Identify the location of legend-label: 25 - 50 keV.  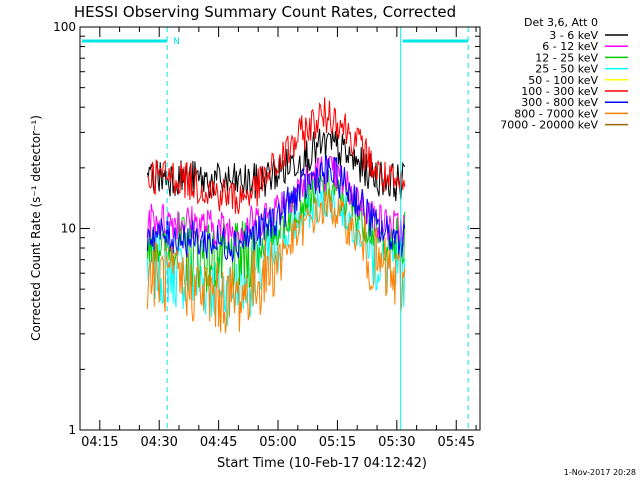
(566, 69).